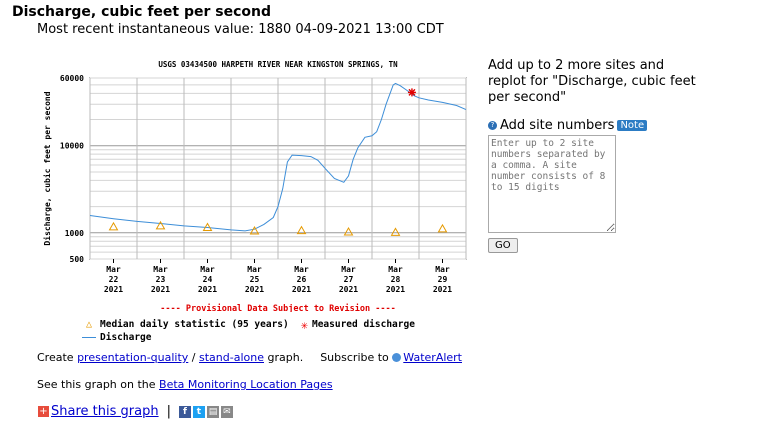 The width and height of the screenshot is (768, 430). What do you see at coordinates (302, 279) in the screenshot?
I see `x-tick-label: 26` at bounding box center [302, 279].